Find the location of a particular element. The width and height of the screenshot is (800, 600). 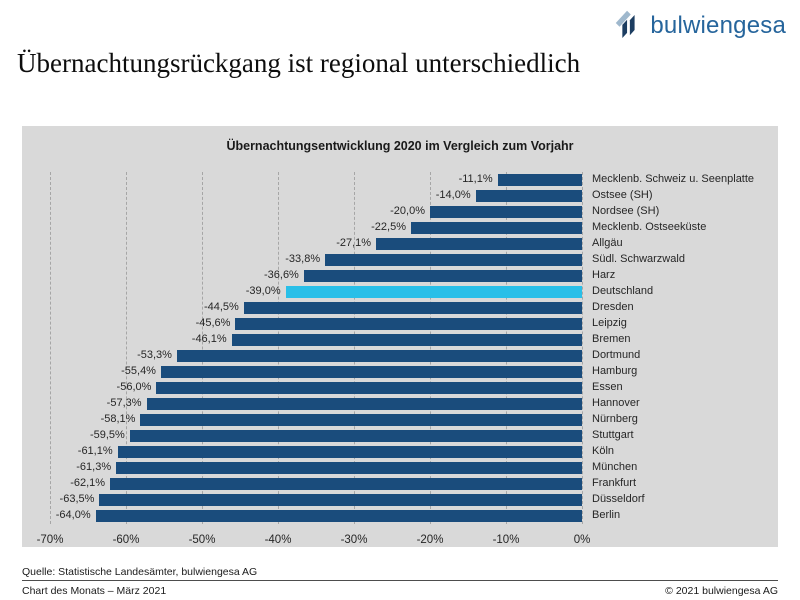

bar-category-label: Hamburg is located at coordinates (615, 371).